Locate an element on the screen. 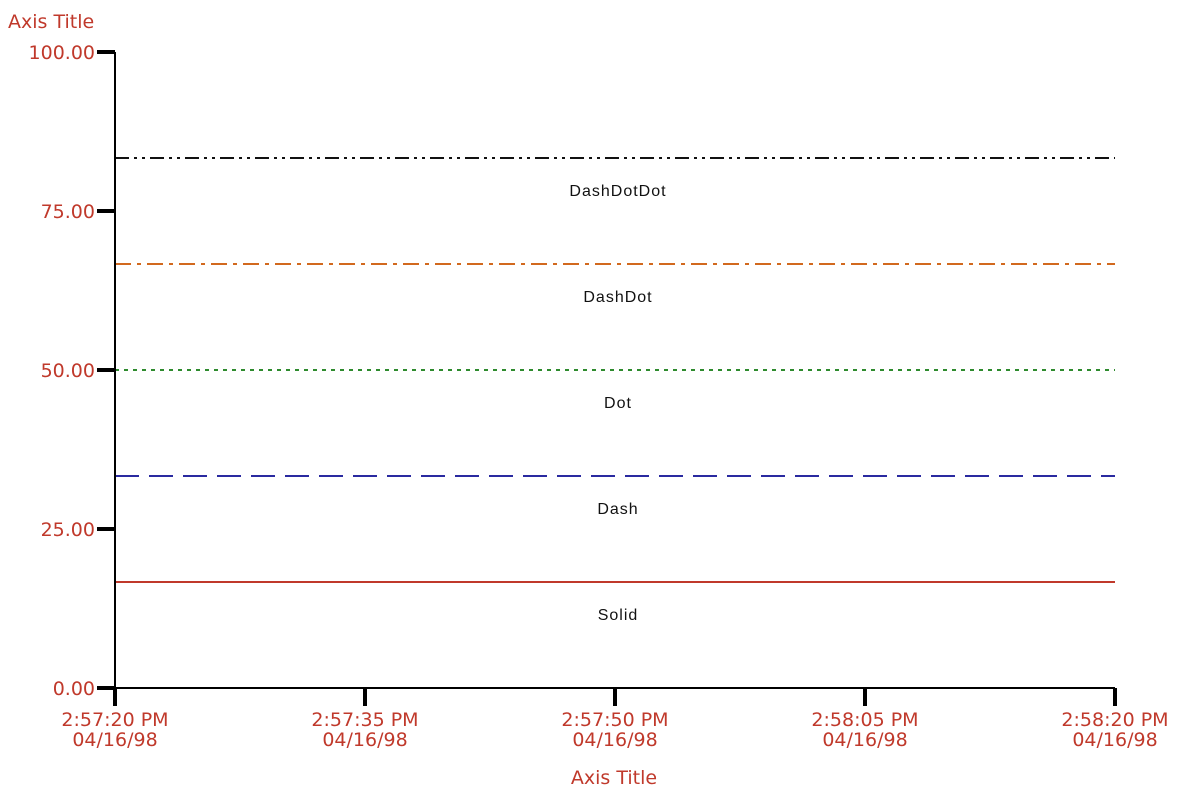 This screenshot has width=1185, height=788. series-label-dot: Dot is located at coordinates (618, 403).